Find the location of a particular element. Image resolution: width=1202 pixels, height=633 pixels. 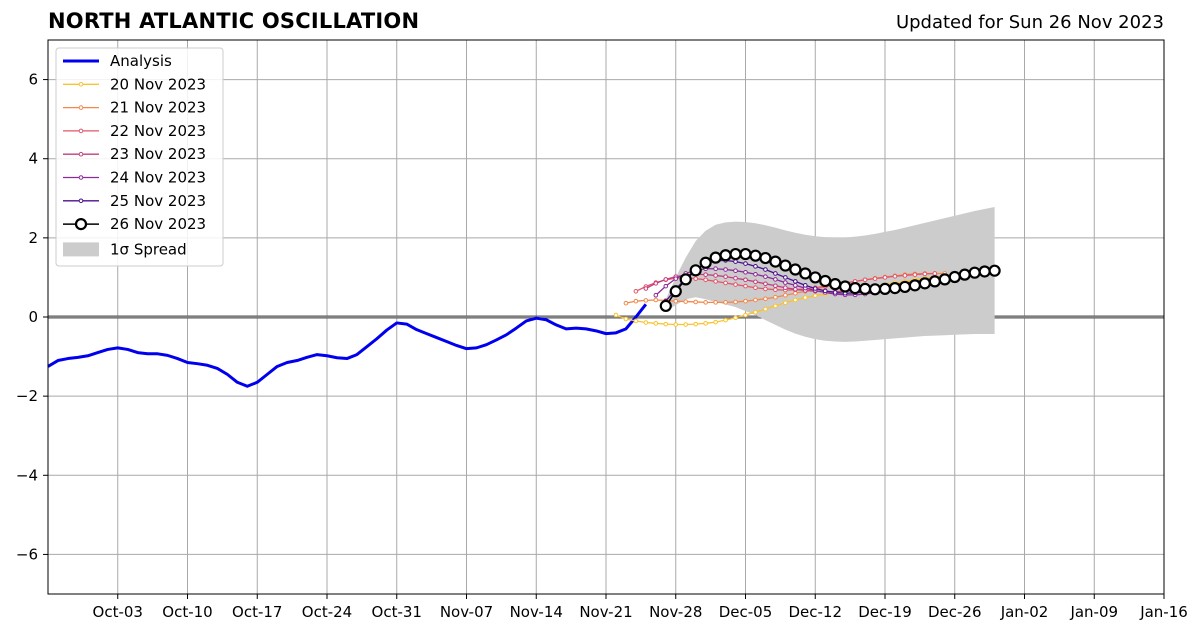

legend-box is located at coordinates (139, 157).